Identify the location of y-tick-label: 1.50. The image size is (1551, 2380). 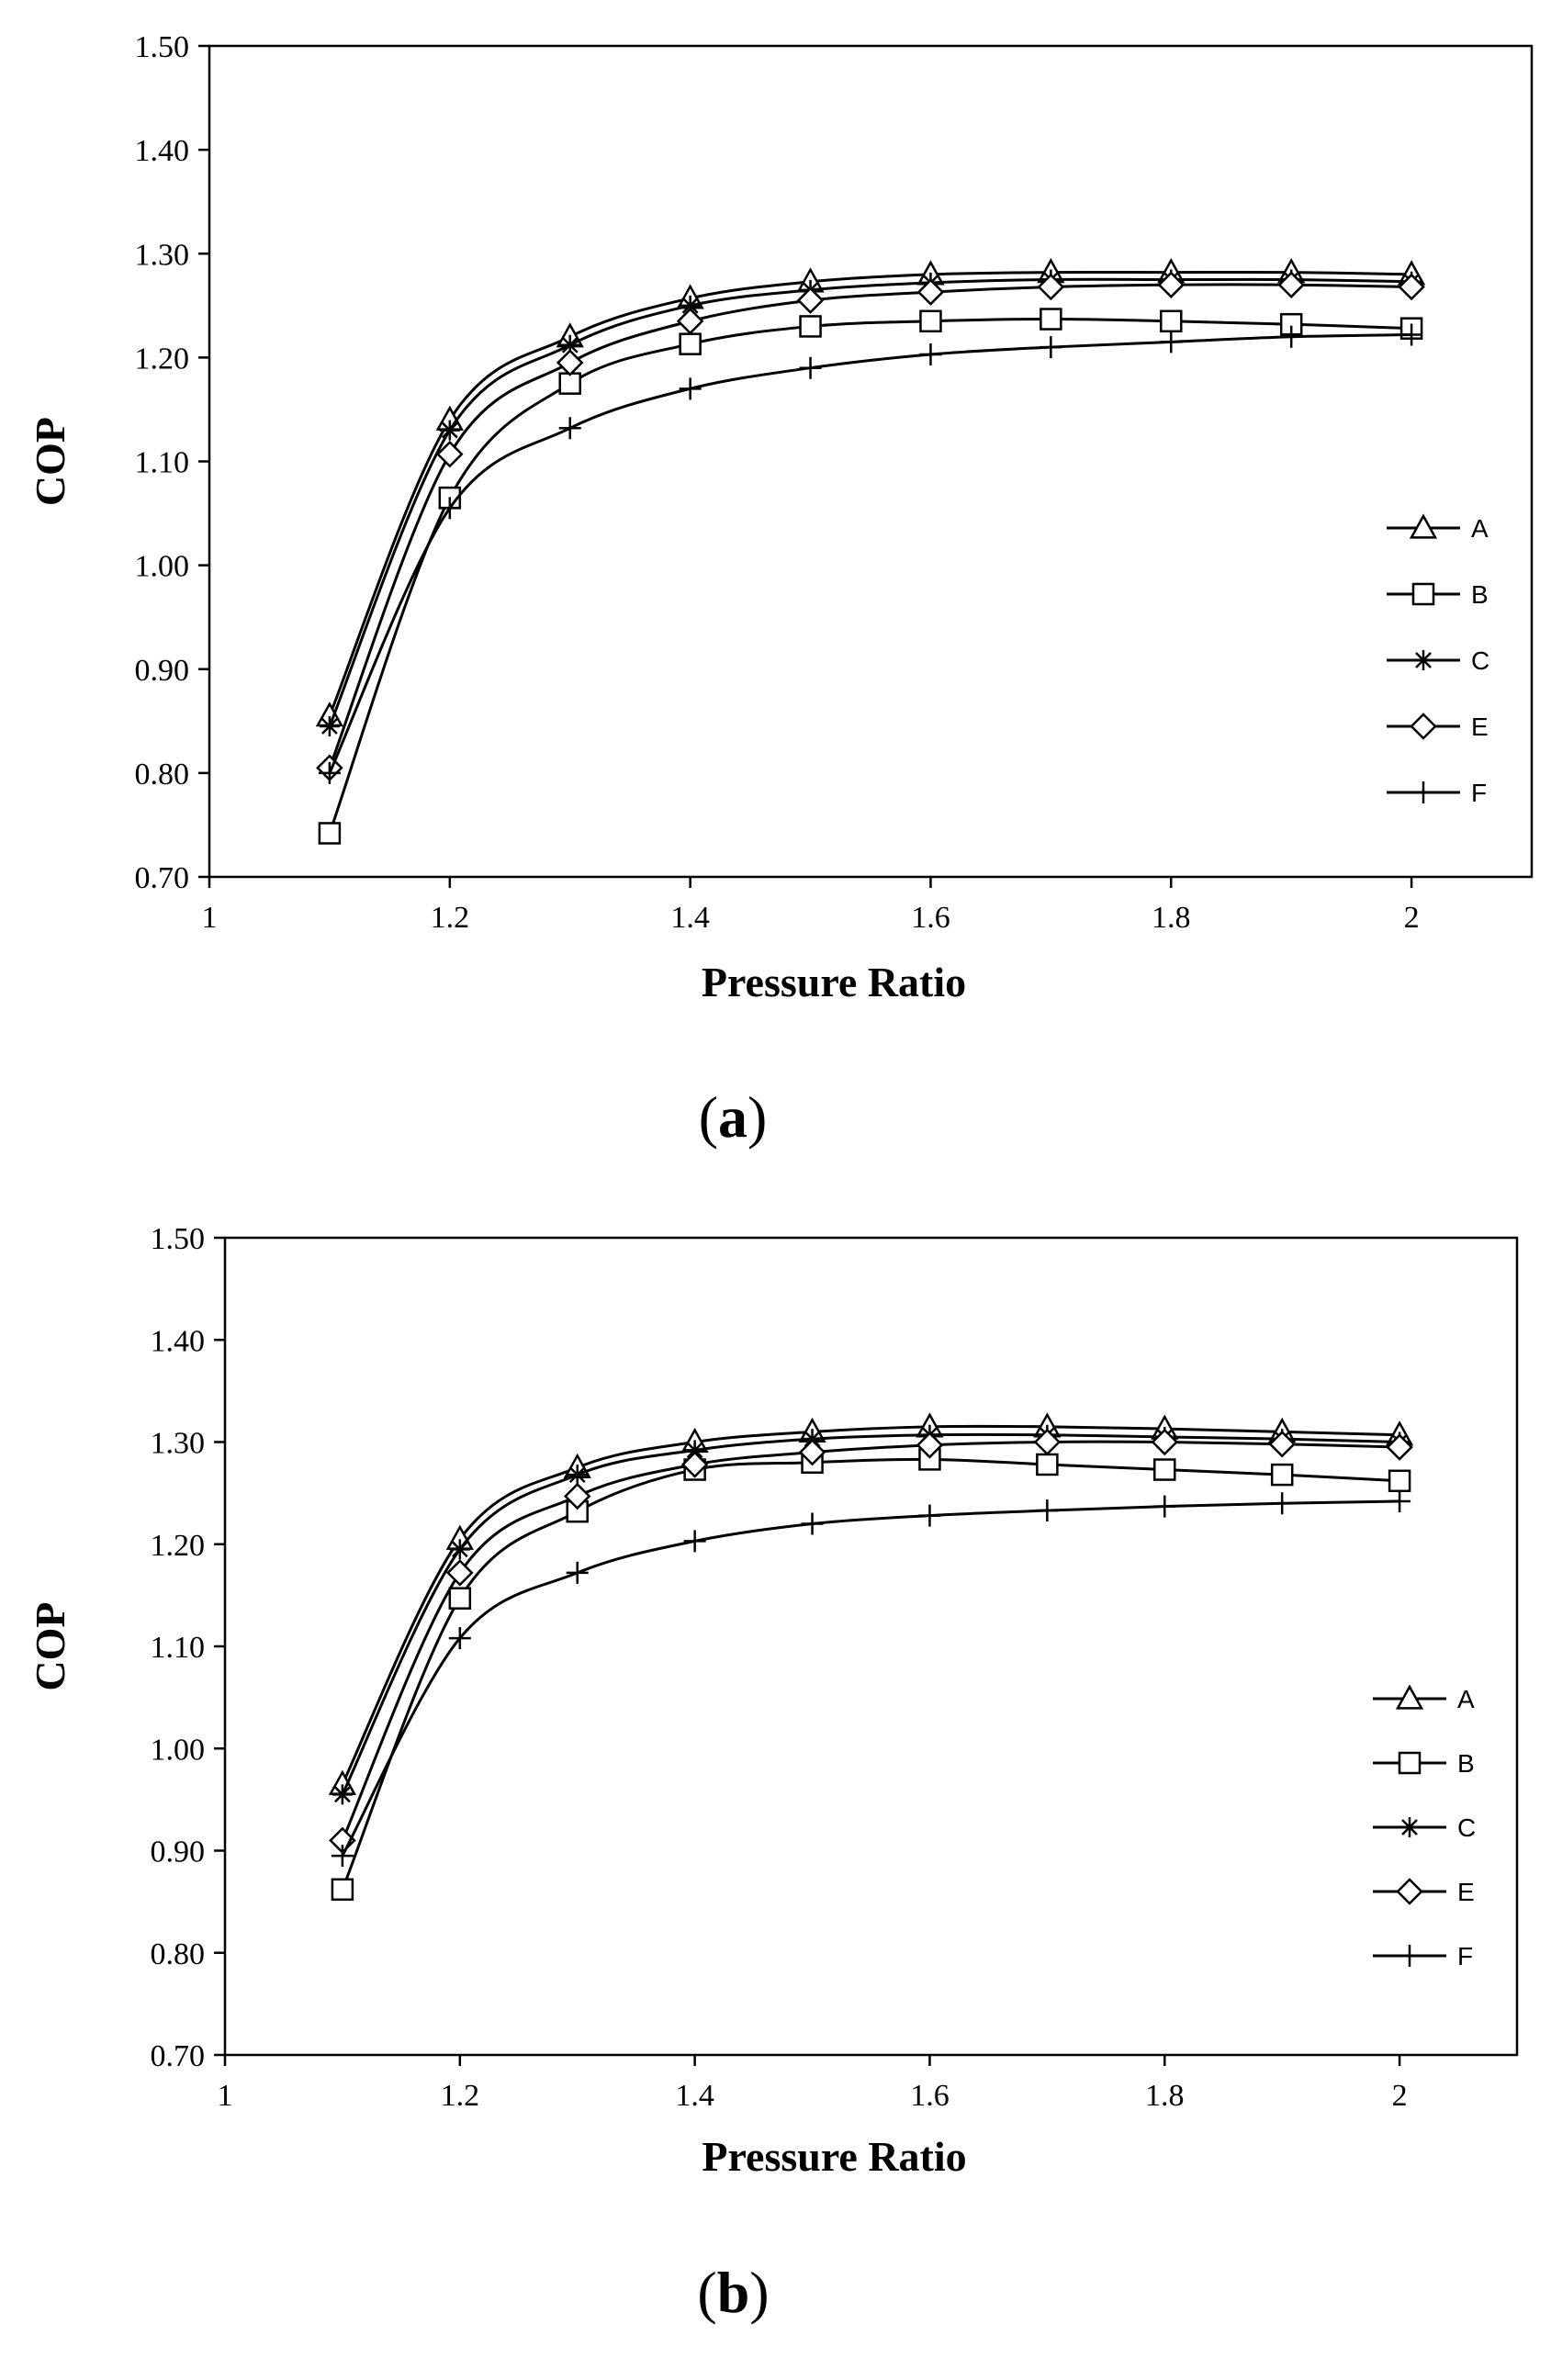
(162, 47).